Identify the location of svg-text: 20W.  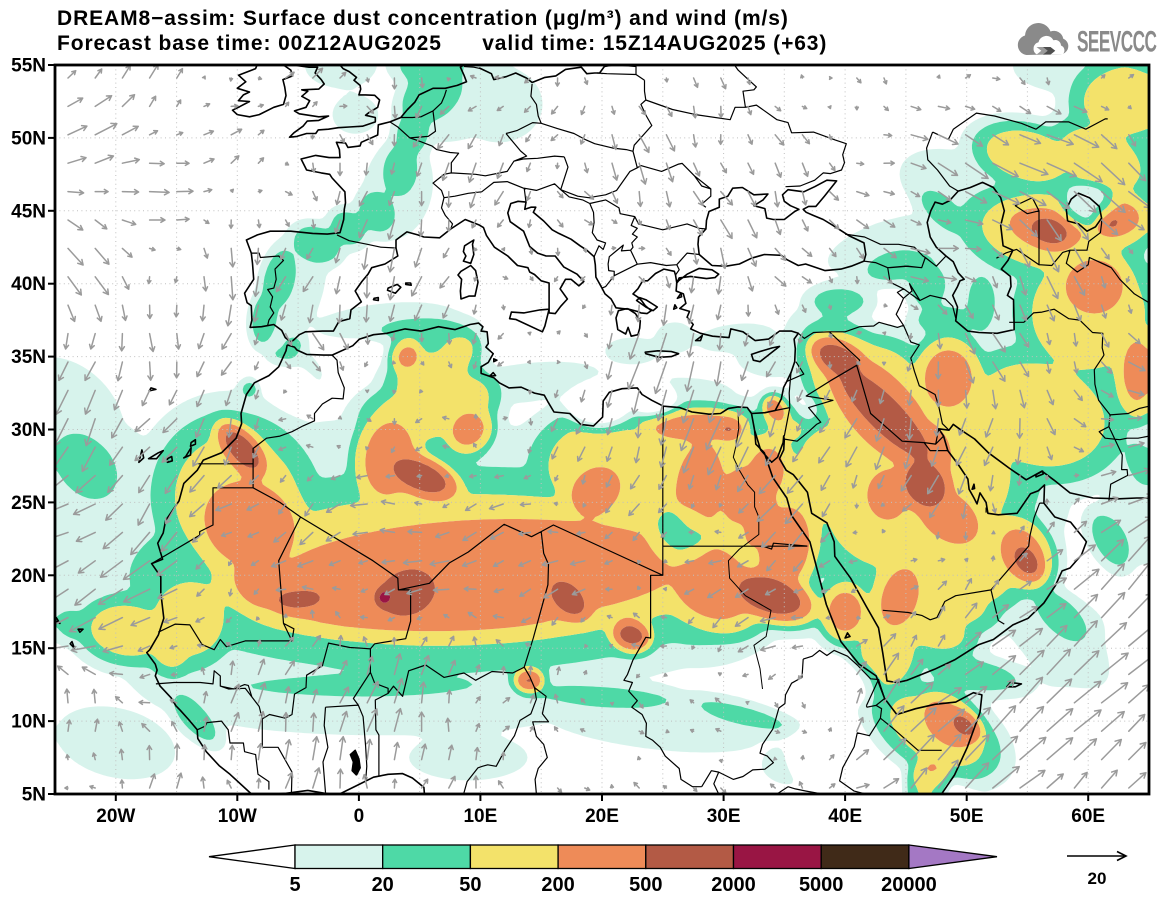
(115, 816).